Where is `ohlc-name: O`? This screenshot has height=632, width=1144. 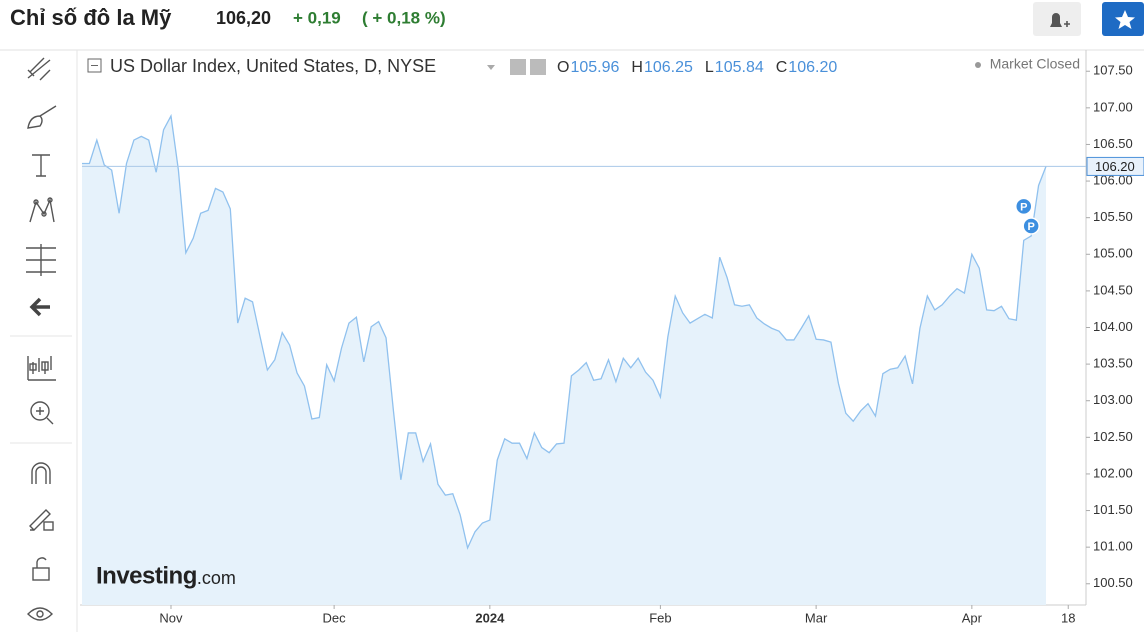
ohlc-name: O is located at coordinates (563, 67).